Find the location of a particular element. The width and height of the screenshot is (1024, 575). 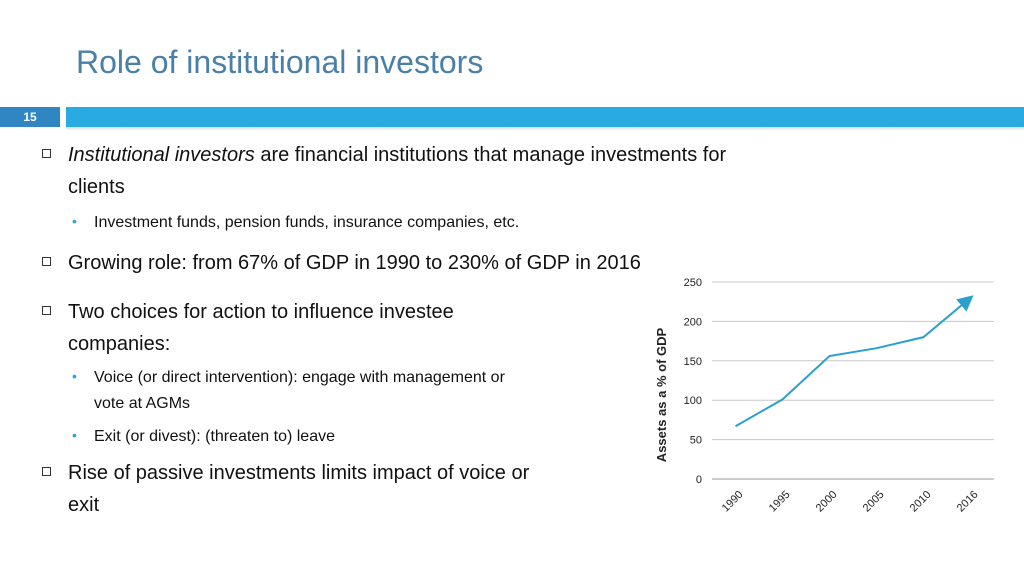

x-tick-label: 2000 is located at coordinates (827, 502).